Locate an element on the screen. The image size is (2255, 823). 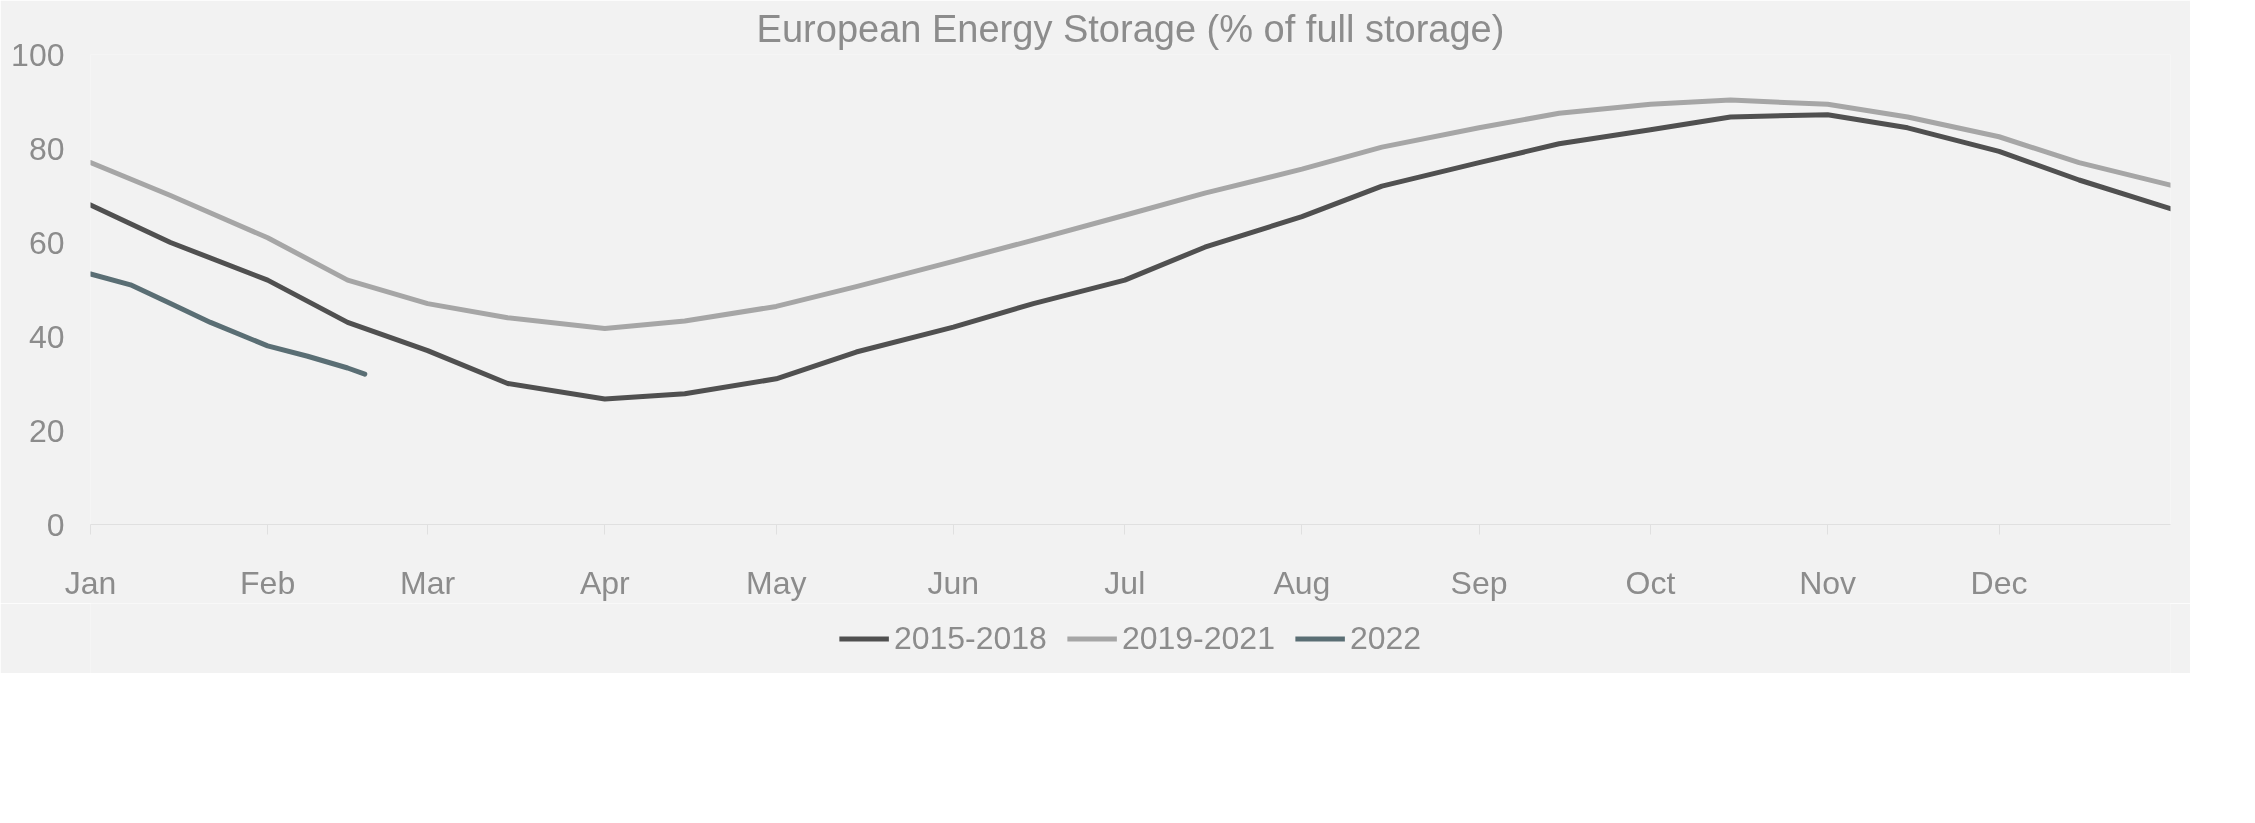
y-tick-label: 0 is located at coordinates (55, 524).